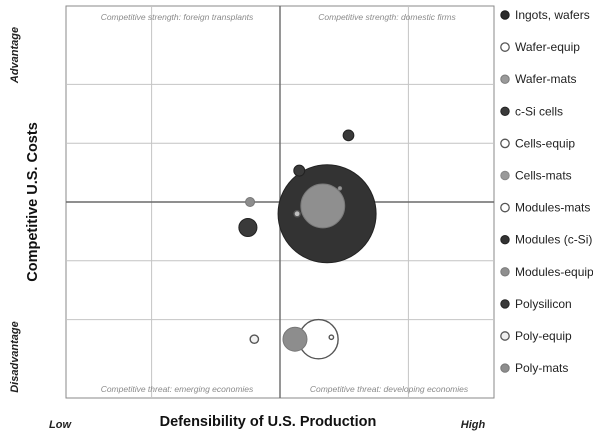 The width and height of the screenshot is (593, 439). I want to click on legend-label: Modules (c-Si), so click(553, 240).